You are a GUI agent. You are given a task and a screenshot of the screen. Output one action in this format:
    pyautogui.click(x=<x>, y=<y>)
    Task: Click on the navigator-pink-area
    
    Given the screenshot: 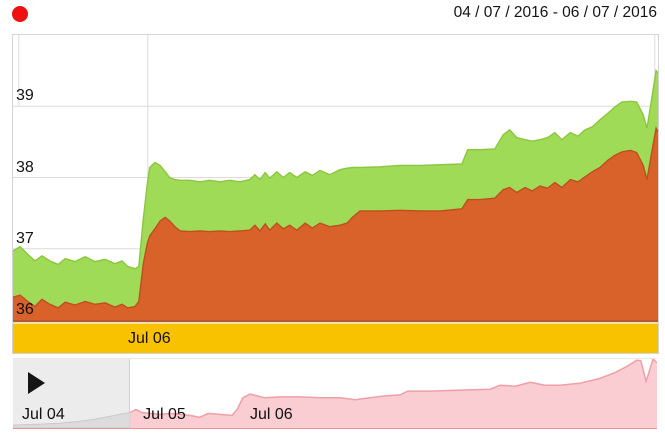 What is the action you would take?
    pyautogui.click(x=393, y=393)
    